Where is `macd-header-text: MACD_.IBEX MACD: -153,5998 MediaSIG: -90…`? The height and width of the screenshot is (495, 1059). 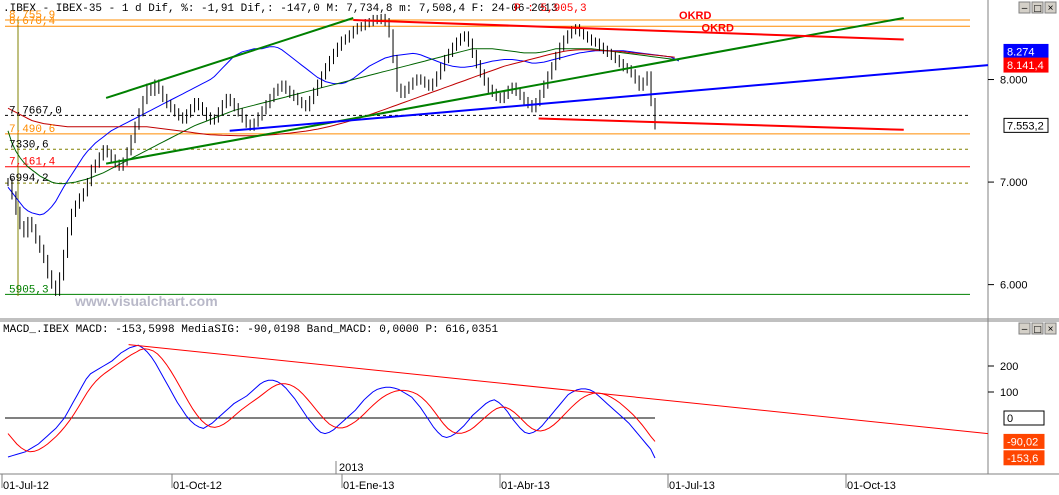 macd-header-text: MACD_.IBEX MACD: -153,5998 MediaSIG: -90… is located at coordinates (250, 330).